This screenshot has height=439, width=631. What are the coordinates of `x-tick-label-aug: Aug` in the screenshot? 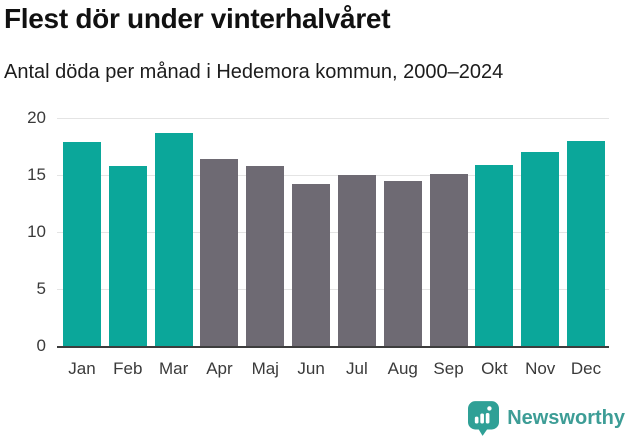 It's located at (402, 368).